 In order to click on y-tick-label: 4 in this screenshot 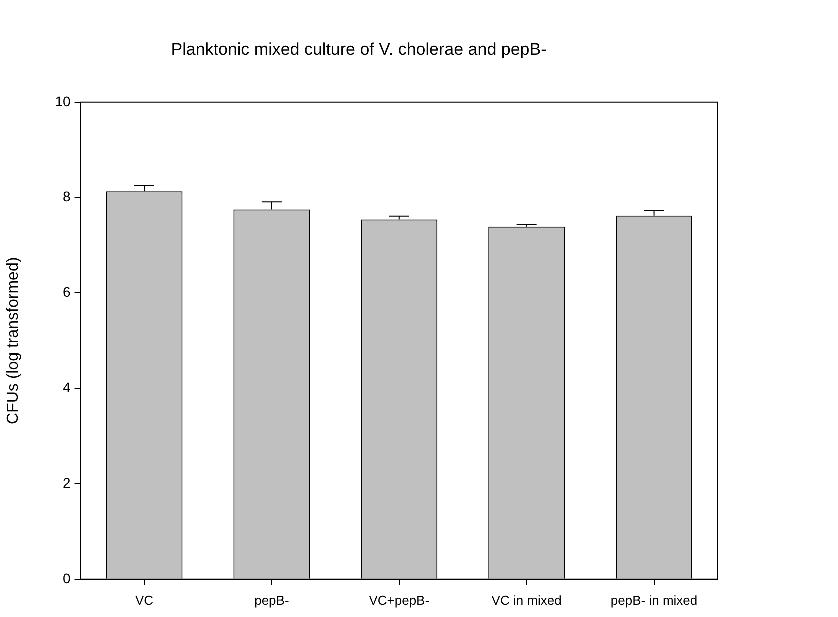, I will do `click(66, 387)`.